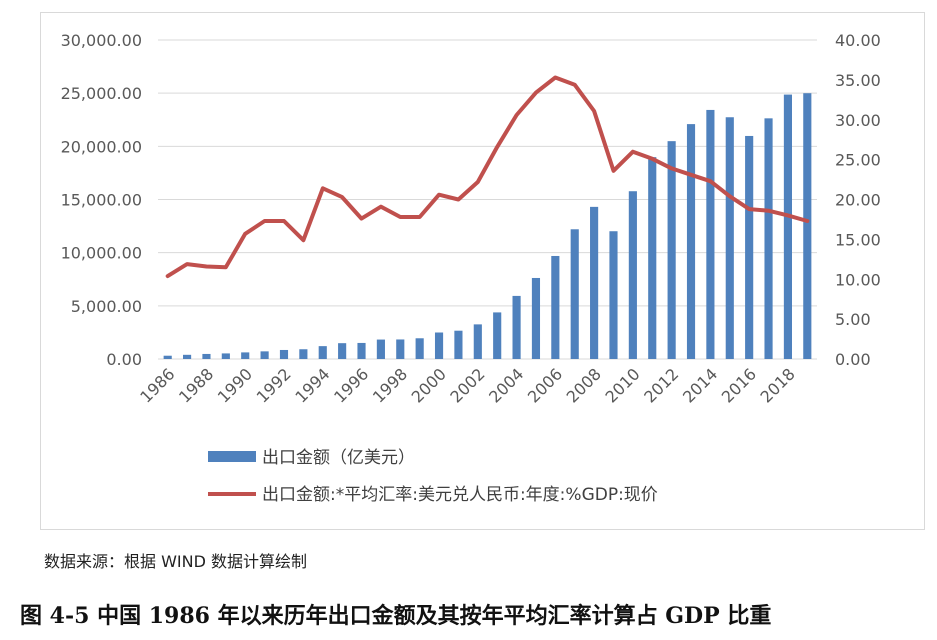  I want to click on x-tick-label: 2000, so click(429, 385).